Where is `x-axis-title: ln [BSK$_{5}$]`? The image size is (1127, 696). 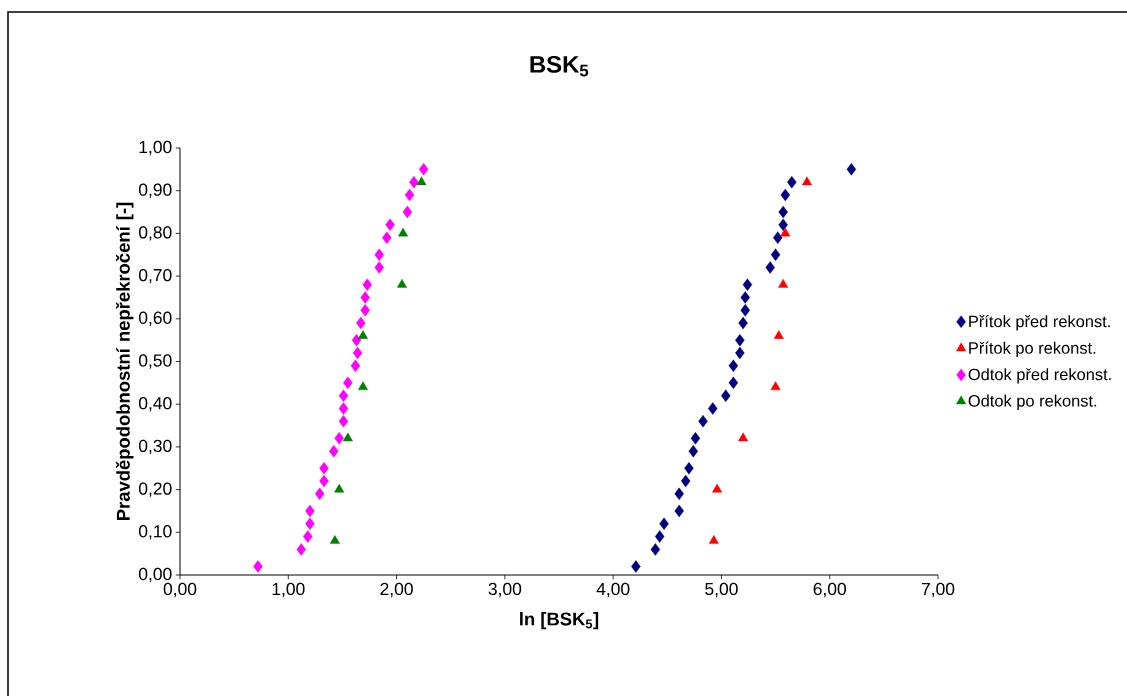
x-axis-title: ln [BSK$_{5}$] is located at coordinates (559, 621).